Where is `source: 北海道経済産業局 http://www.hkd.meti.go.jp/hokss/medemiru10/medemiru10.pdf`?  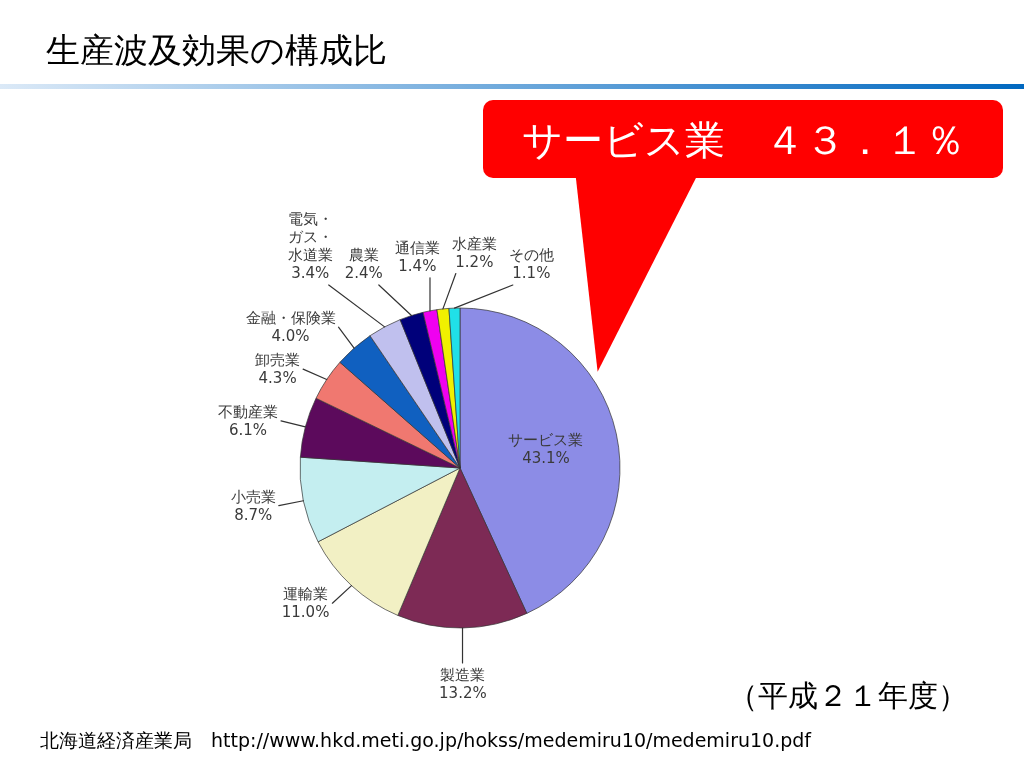
source: 北海道経済産業局 http://www.hkd.meti.go.jp/hokss/medemiru10/medemiru10.pdf is located at coordinates (425, 740).